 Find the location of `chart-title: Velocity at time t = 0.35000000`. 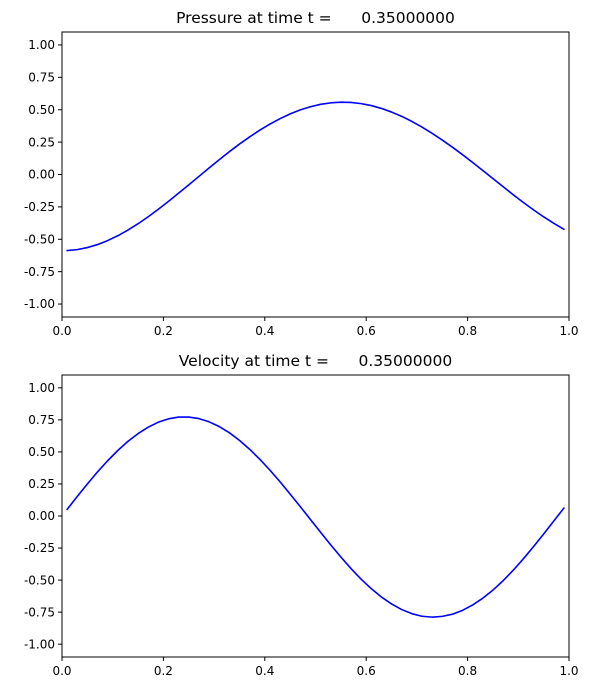

chart-title: Velocity at time t = 0.35000000 is located at coordinates (315, 361).